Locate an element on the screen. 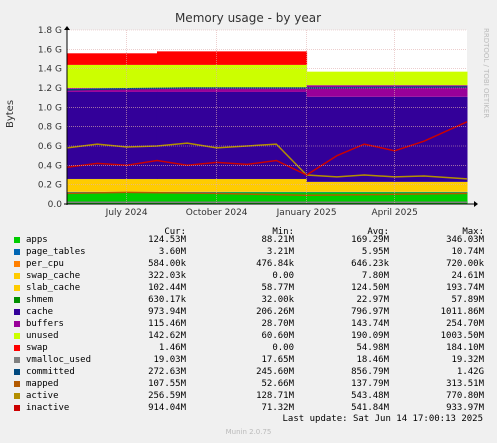  legend-cur-value: 115.46M is located at coordinates (167, 324).